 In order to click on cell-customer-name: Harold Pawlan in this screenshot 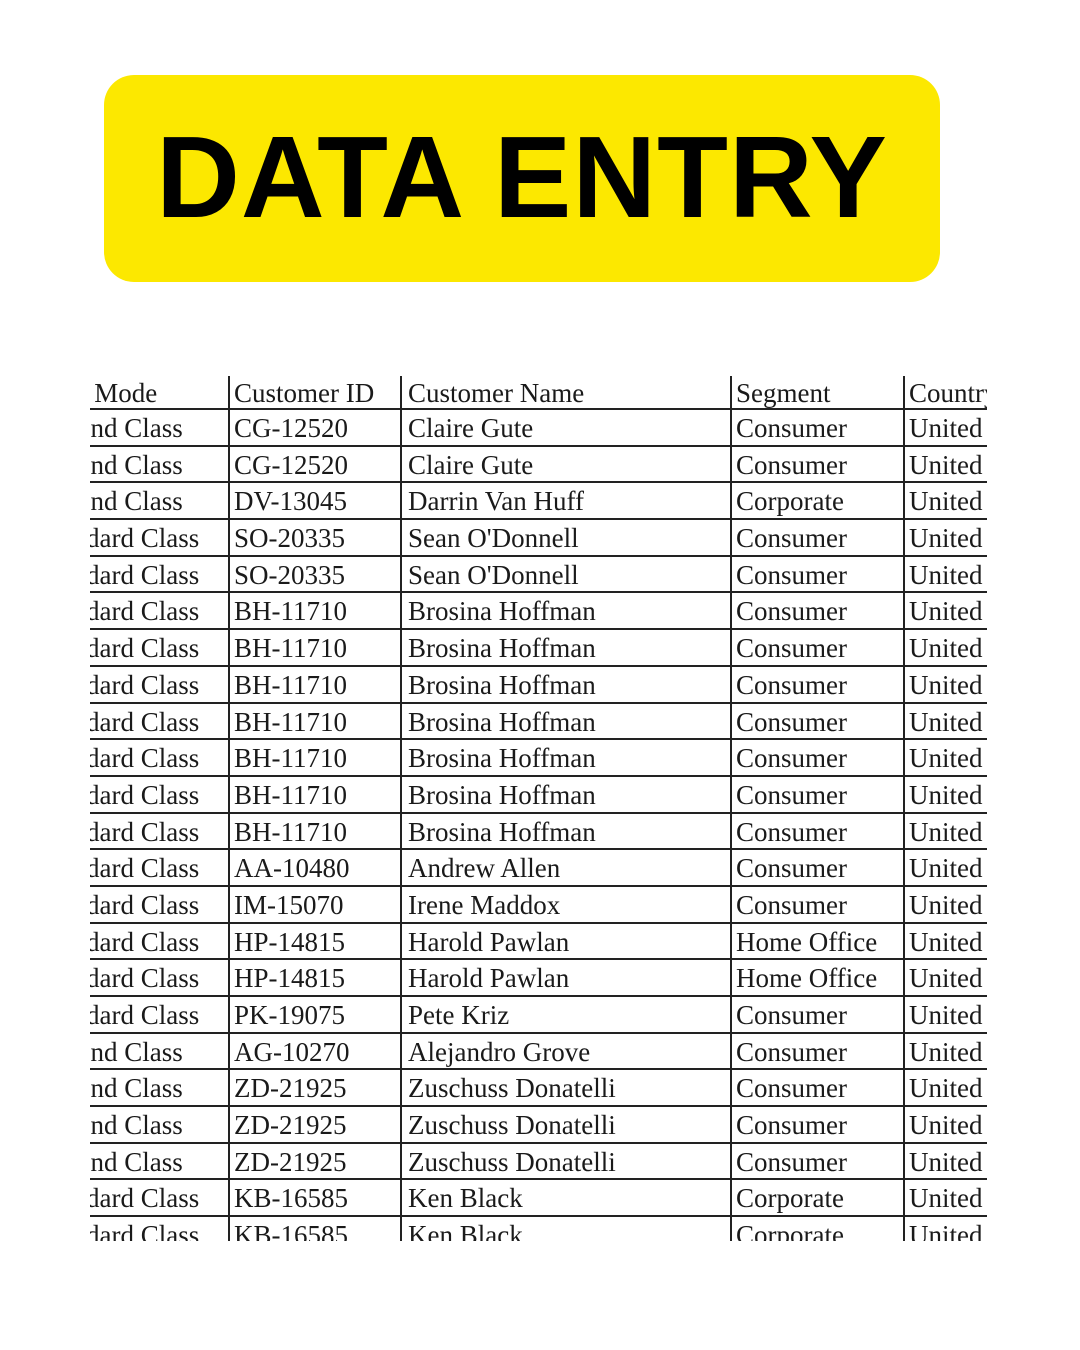, I will do `click(565, 941)`.